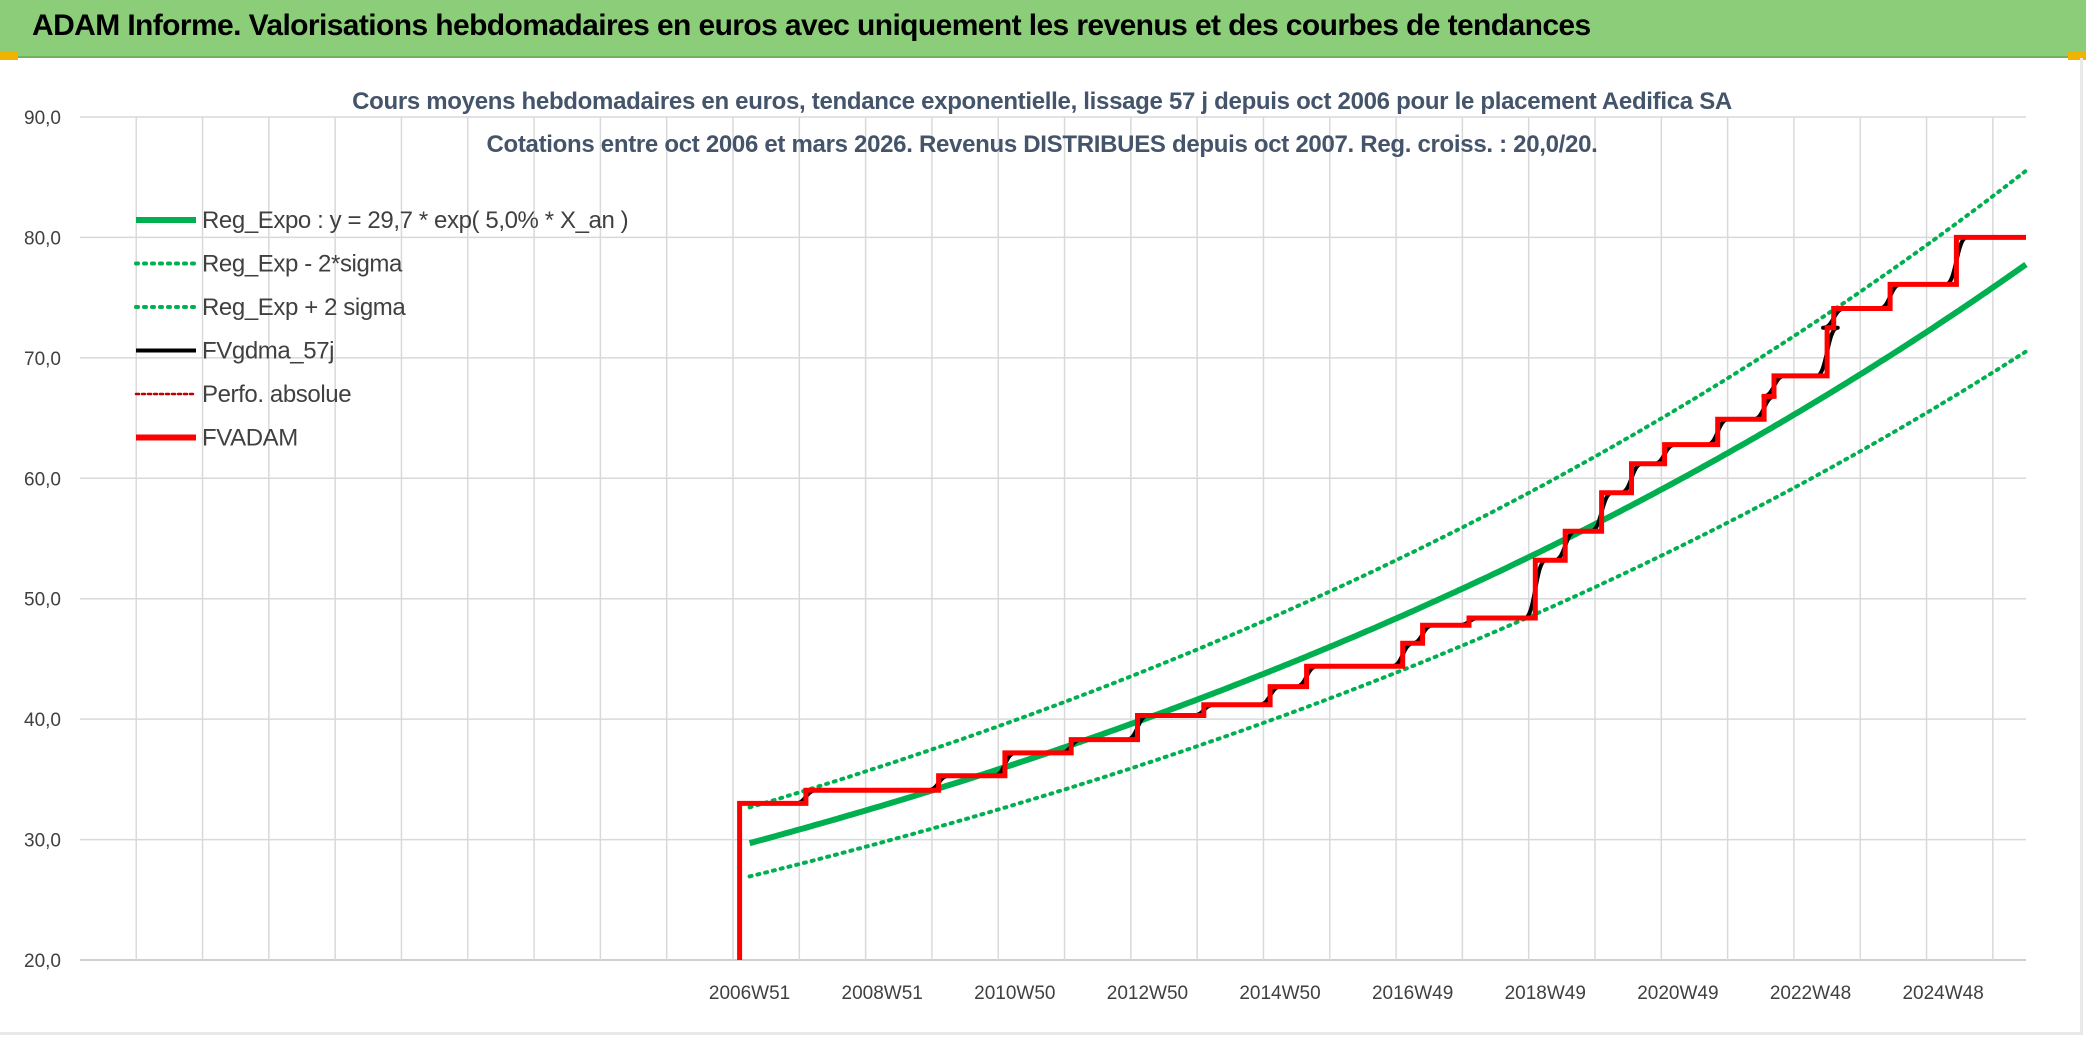 The width and height of the screenshot is (2086, 1038). Describe the element at coordinates (302, 264) in the screenshot. I see `legend-label-1: Reg_Exp - 2*sigma` at that location.